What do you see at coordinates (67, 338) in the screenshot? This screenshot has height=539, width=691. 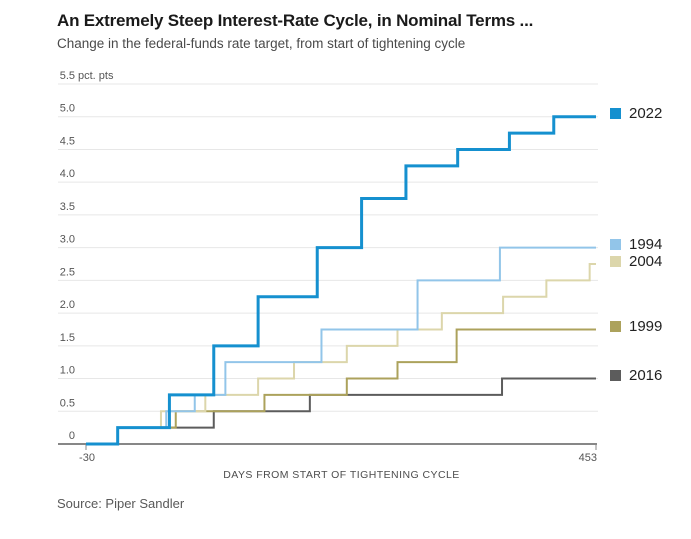 I see `y-tick-label-1.5: 1.5` at bounding box center [67, 338].